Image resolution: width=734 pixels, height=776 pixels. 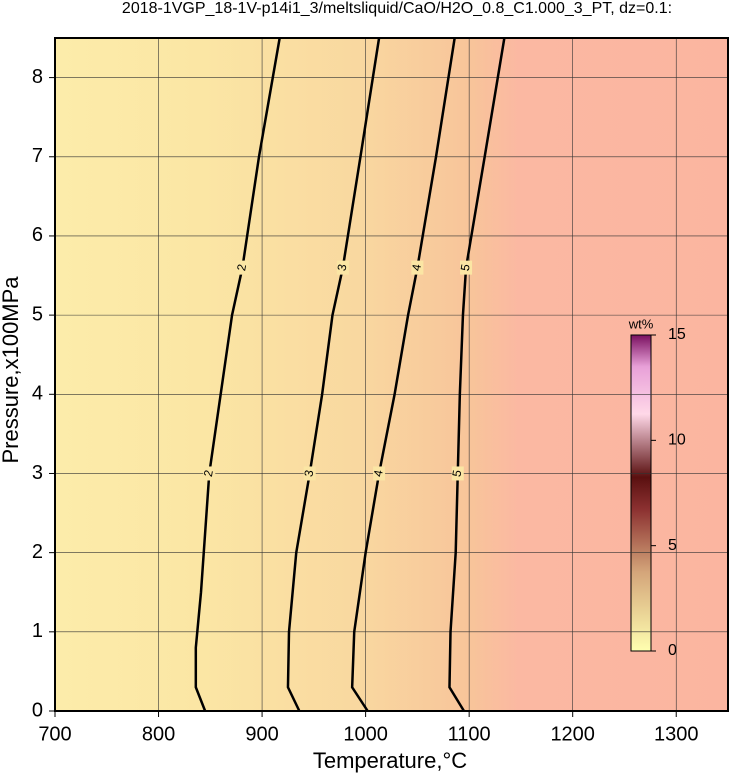 I want to click on y-tick-label: 7, so click(x=37, y=156).